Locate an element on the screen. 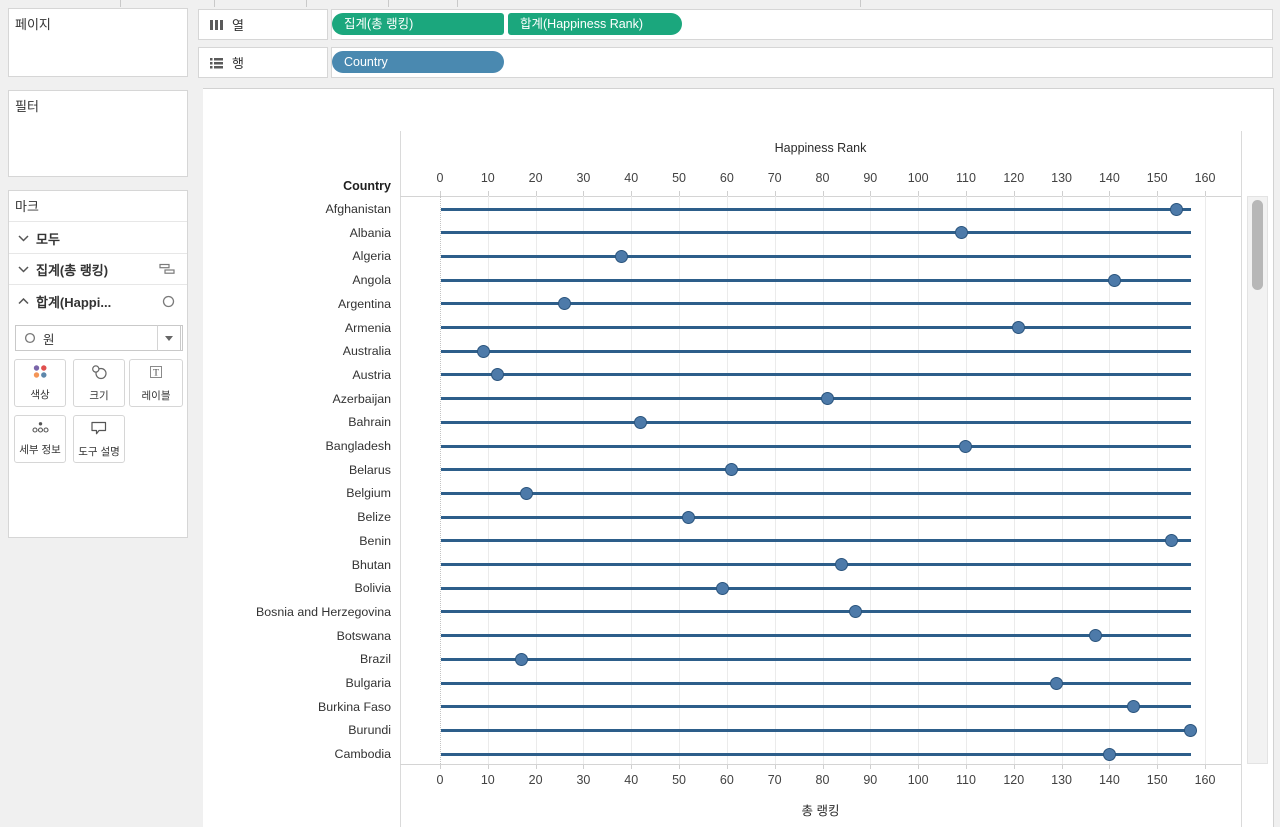  circle-mark-icon is located at coordinates (168, 301).